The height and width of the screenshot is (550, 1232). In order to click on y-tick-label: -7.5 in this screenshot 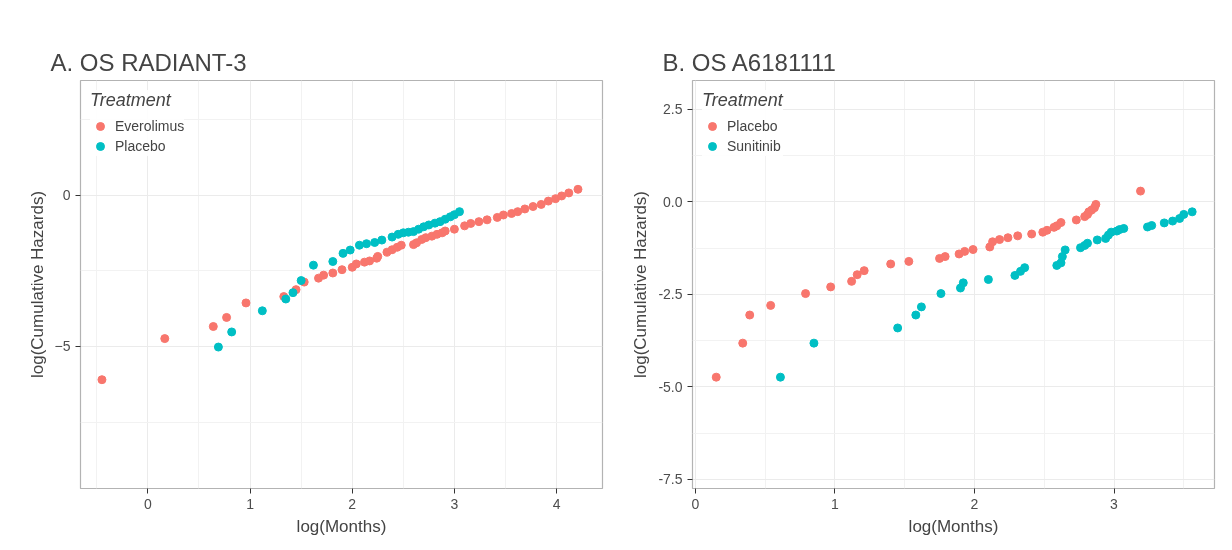, I will do `click(670, 479)`.